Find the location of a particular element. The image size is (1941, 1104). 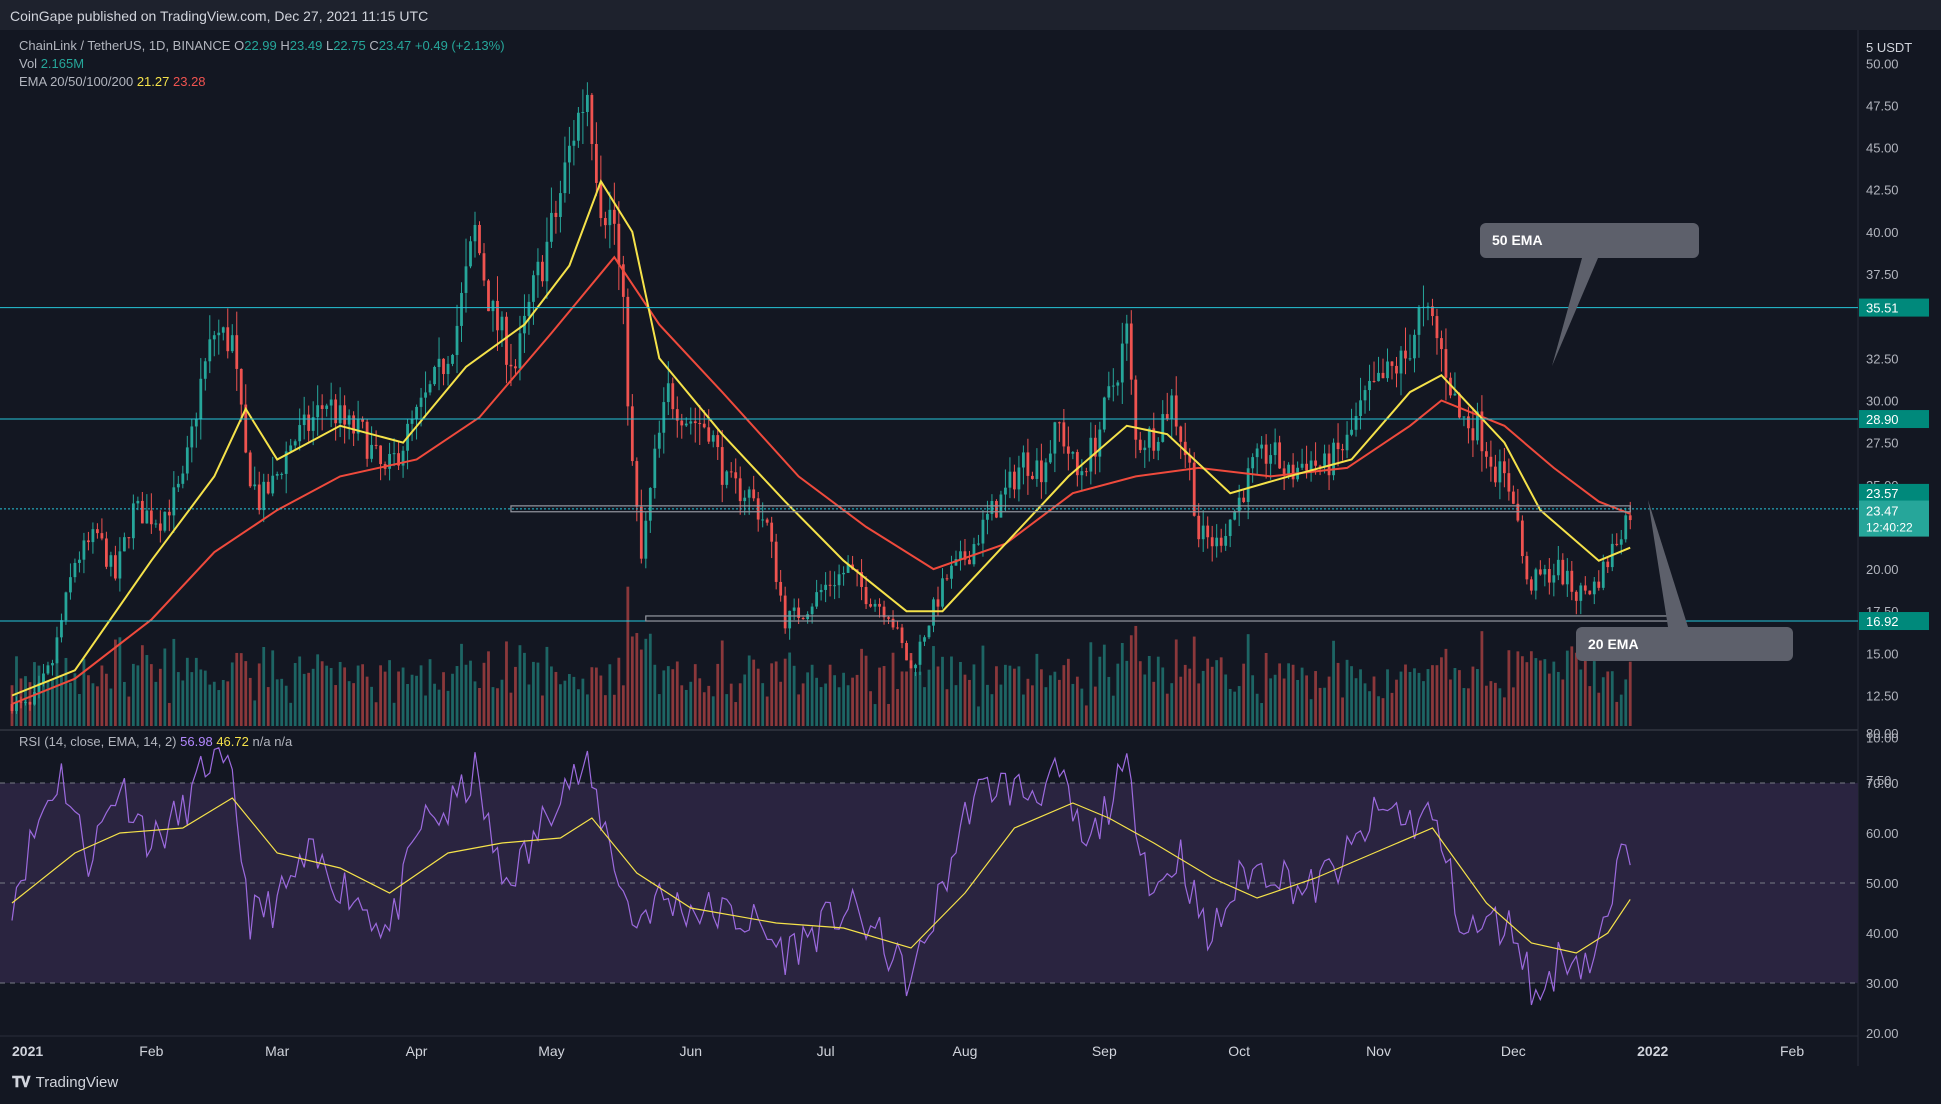

ema50-callout: 50 EMA is located at coordinates (1589, 240).